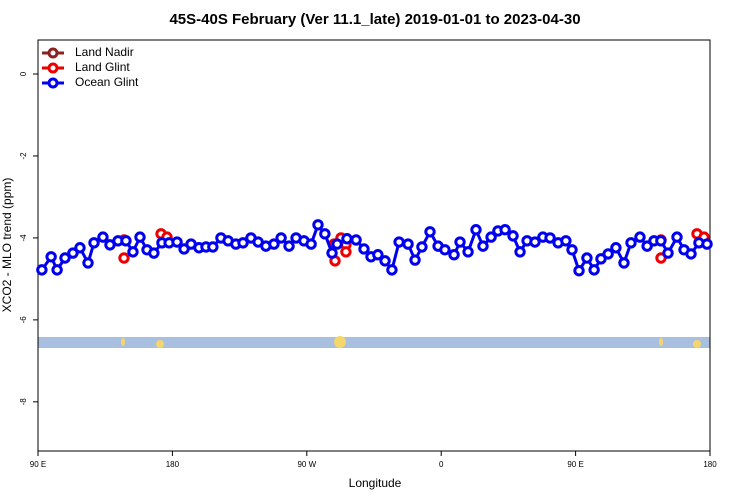  What do you see at coordinates (23, 238) in the screenshot?
I see `y-tick-label: -4` at bounding box center [23, 238].